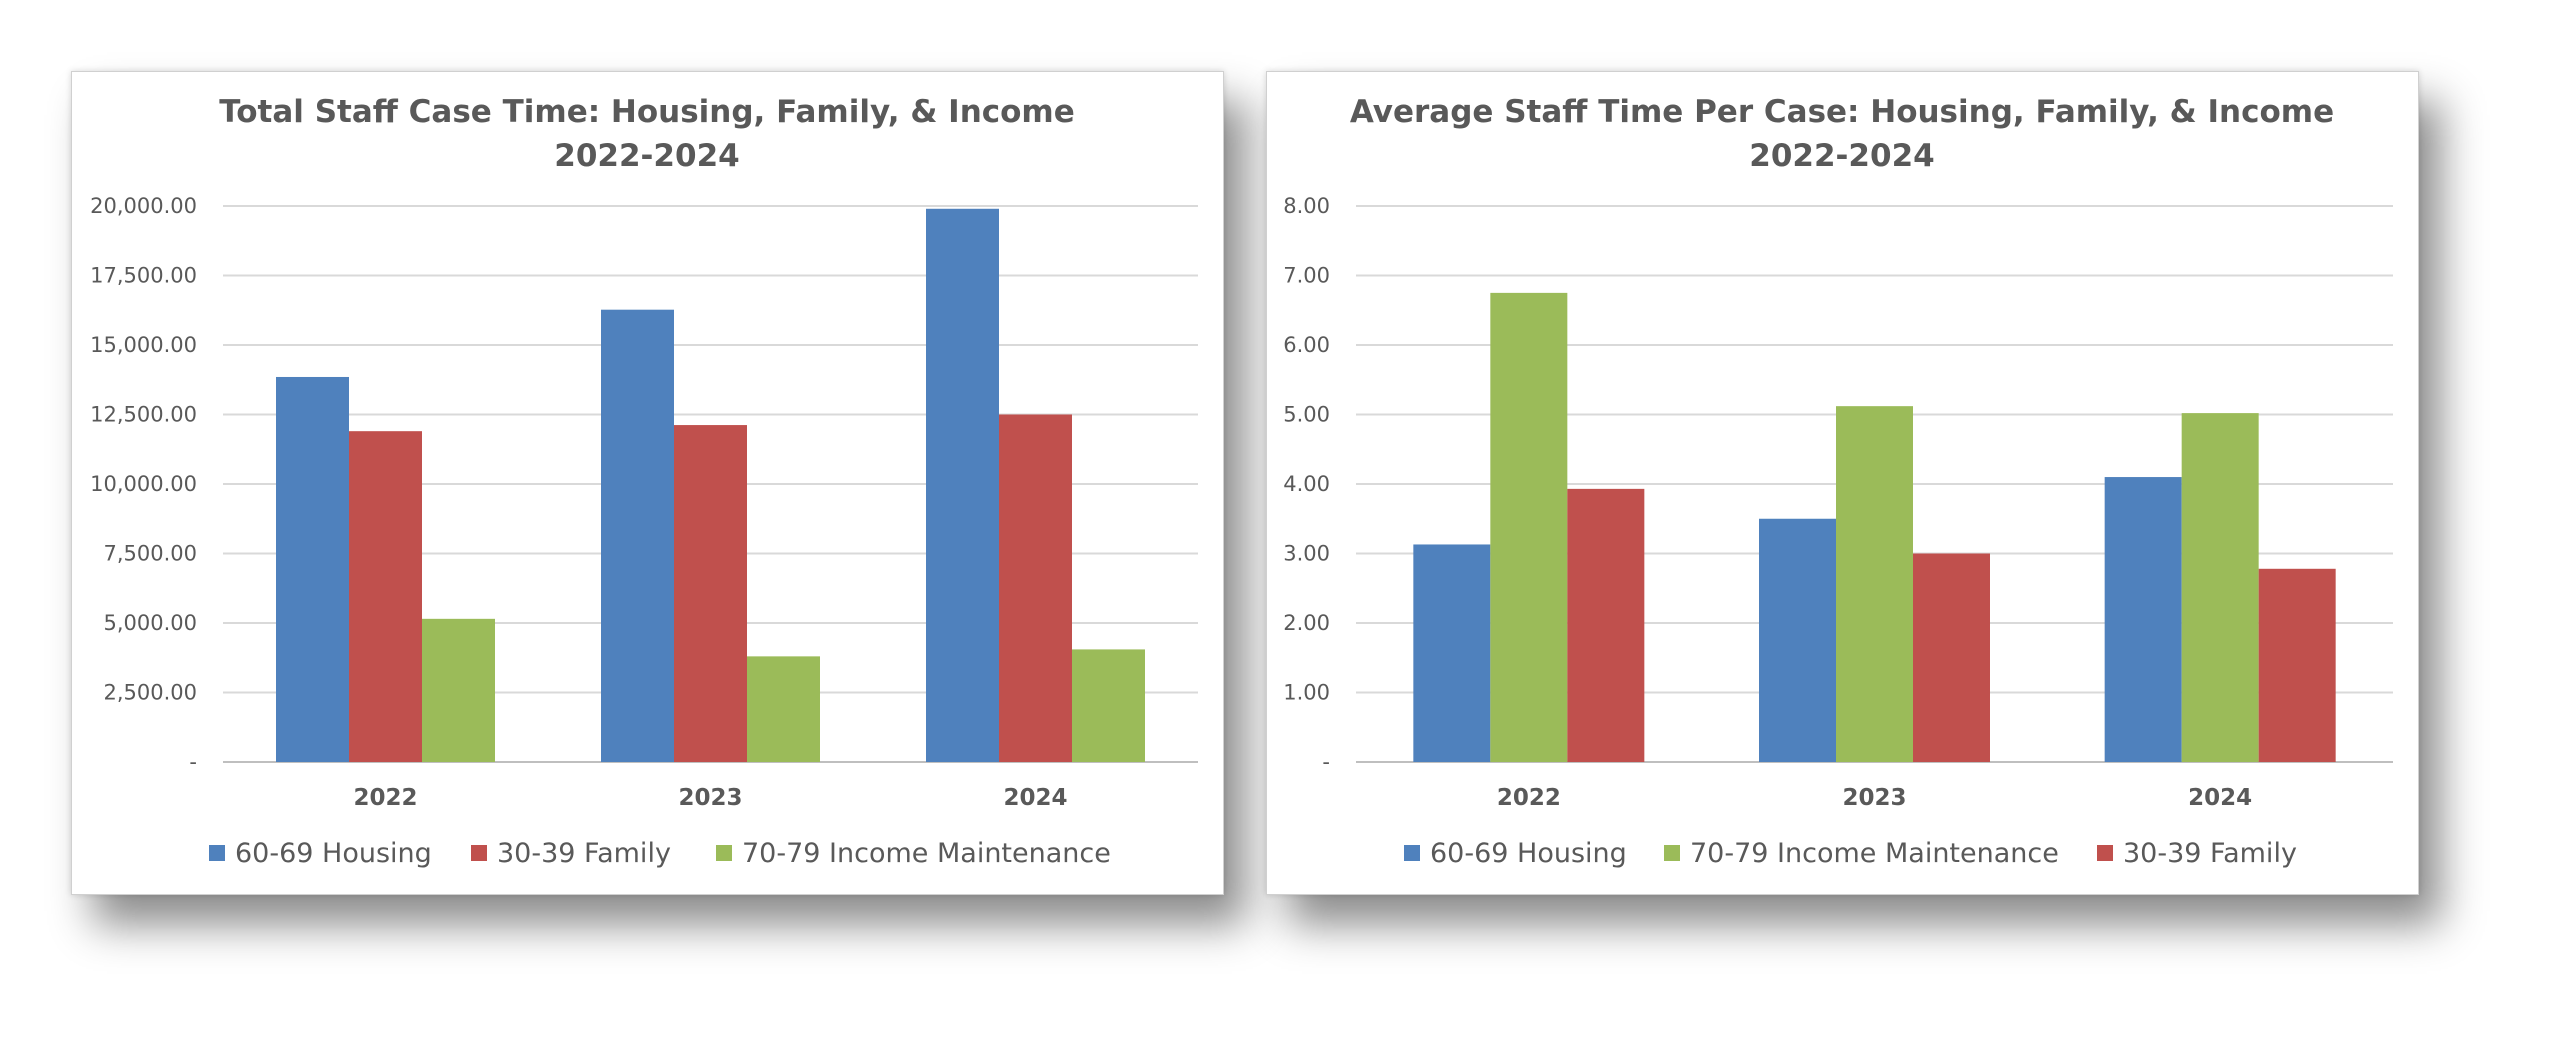  Describe the element at coordinates (143, 206) in the screenshot. I see `y-tick-label: 20,000.00` at that location.